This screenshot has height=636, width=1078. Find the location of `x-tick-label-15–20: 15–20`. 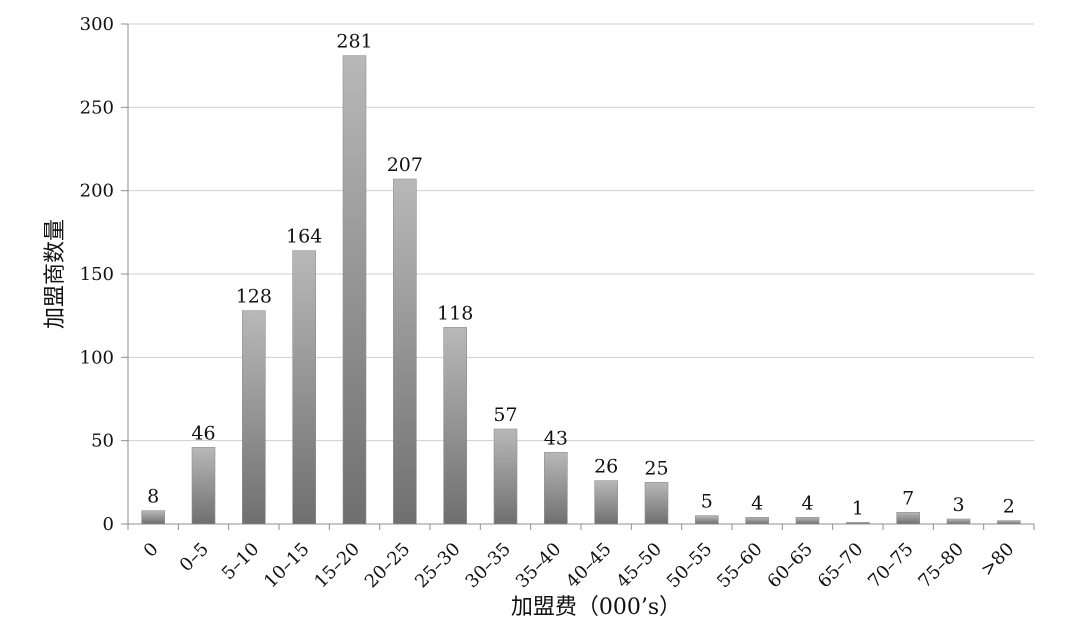

x-tick-label-15–20: 15–20 is located at coordinates (337, 566).